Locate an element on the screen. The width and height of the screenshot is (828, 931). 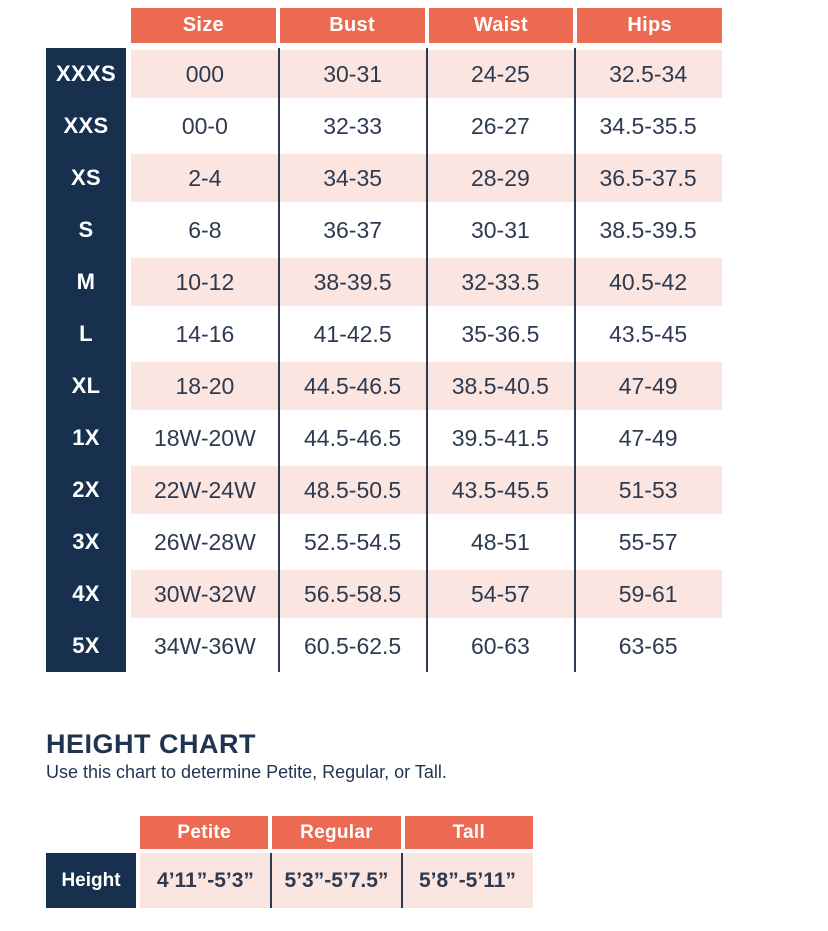
waist-cell: 39.5-41.5 is located at coordinates (500, 437).